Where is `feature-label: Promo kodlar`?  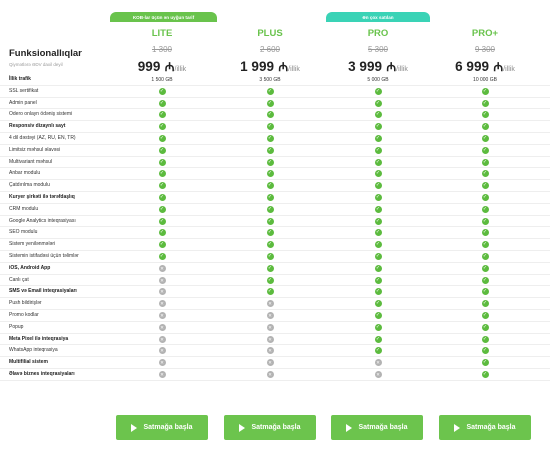
feature-label: Promo kodlar is located at coordinates (24, 314).